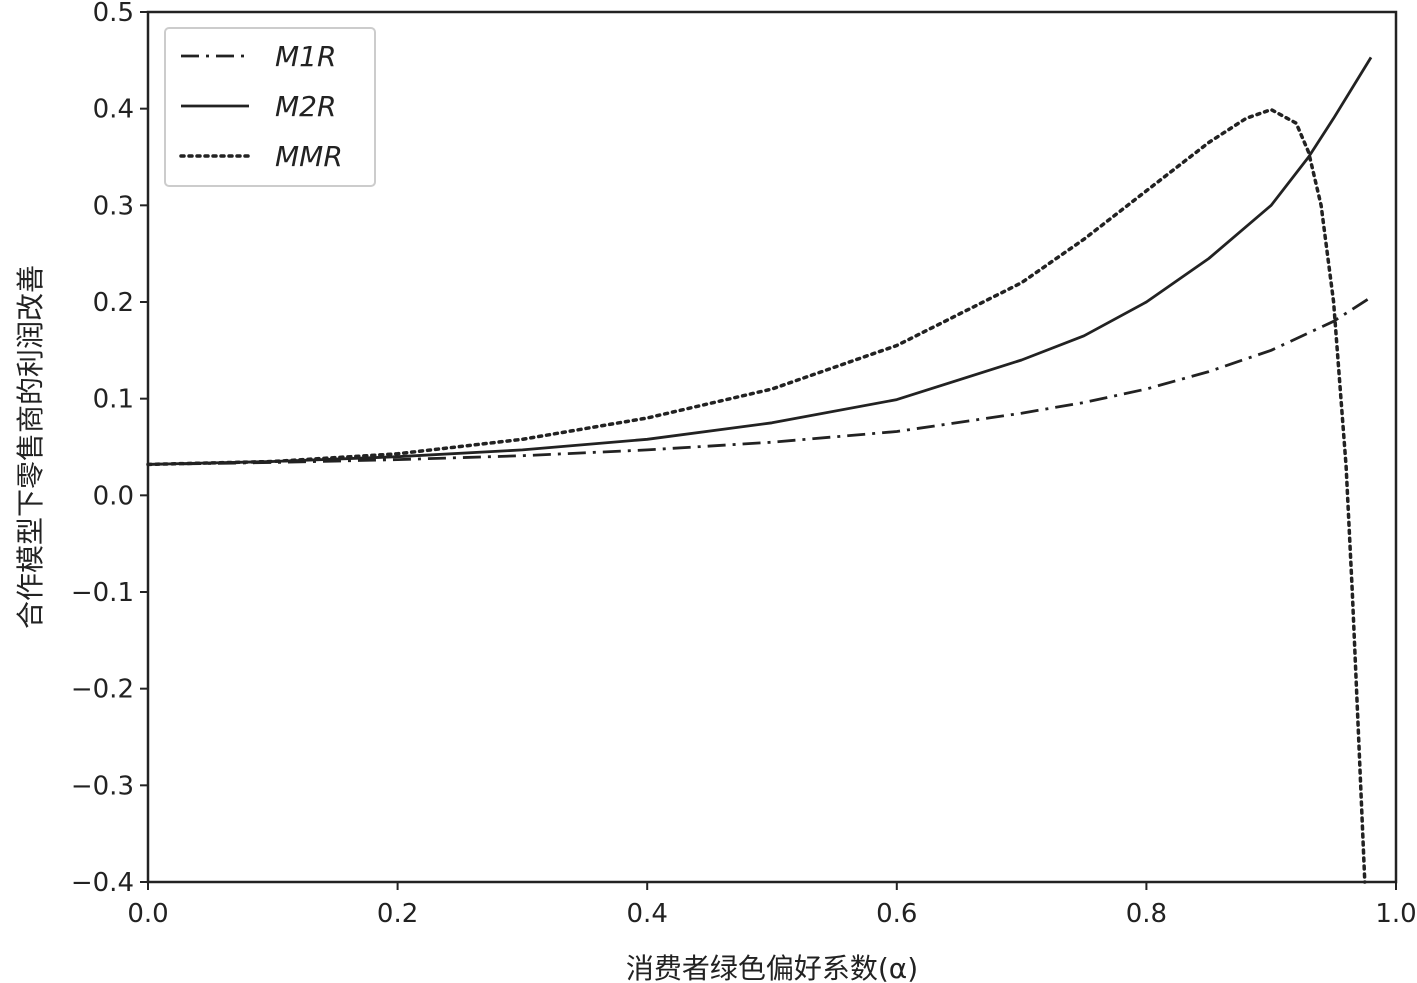  What do you see at coordinates (102, 786) in the screenshot?
I see `y-tick-label: −0.3` at bounding box center [102, 786].